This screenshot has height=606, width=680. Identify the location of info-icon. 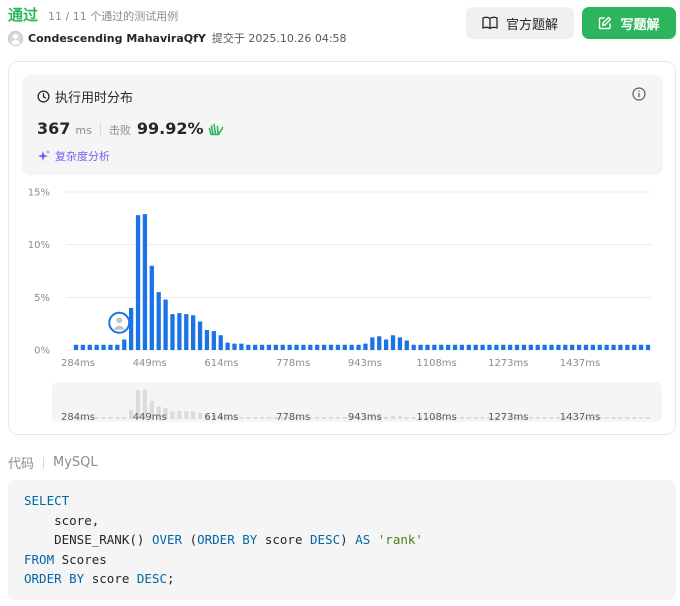
(639, 94).